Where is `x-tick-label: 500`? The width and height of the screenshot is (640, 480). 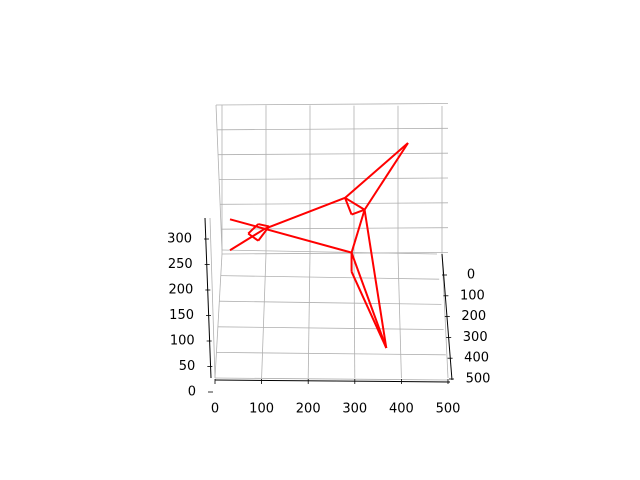 x-tick-label: 500 is located at coordinates (448, 409).